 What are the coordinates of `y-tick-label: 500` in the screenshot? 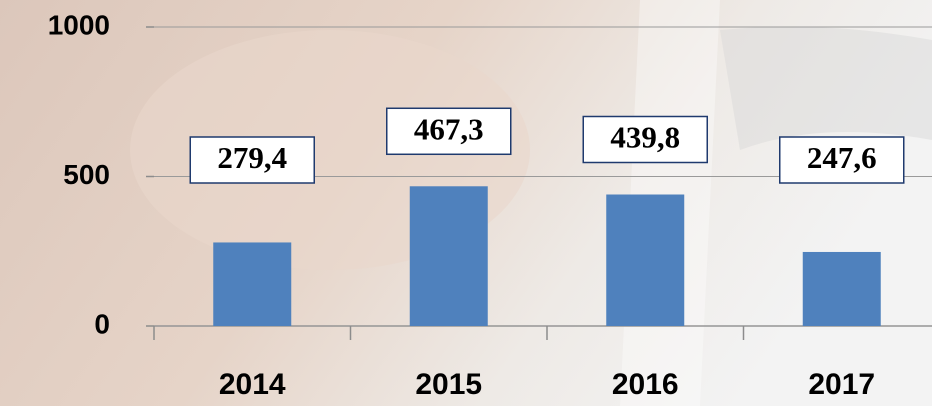 It's located at (86, 174).